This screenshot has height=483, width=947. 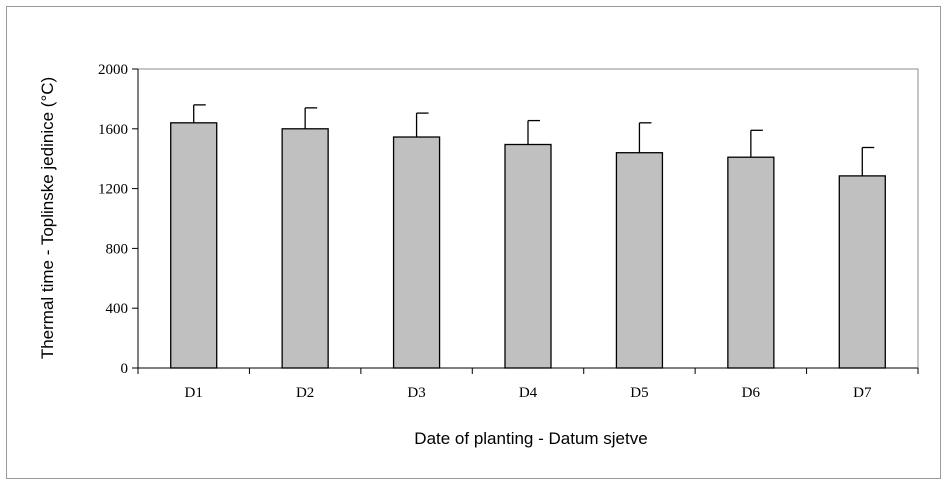 What do you see at coordinates (113, 190) in the screenshot?
I see `y-tick-label: 1200` at bounding box center [113, 190].